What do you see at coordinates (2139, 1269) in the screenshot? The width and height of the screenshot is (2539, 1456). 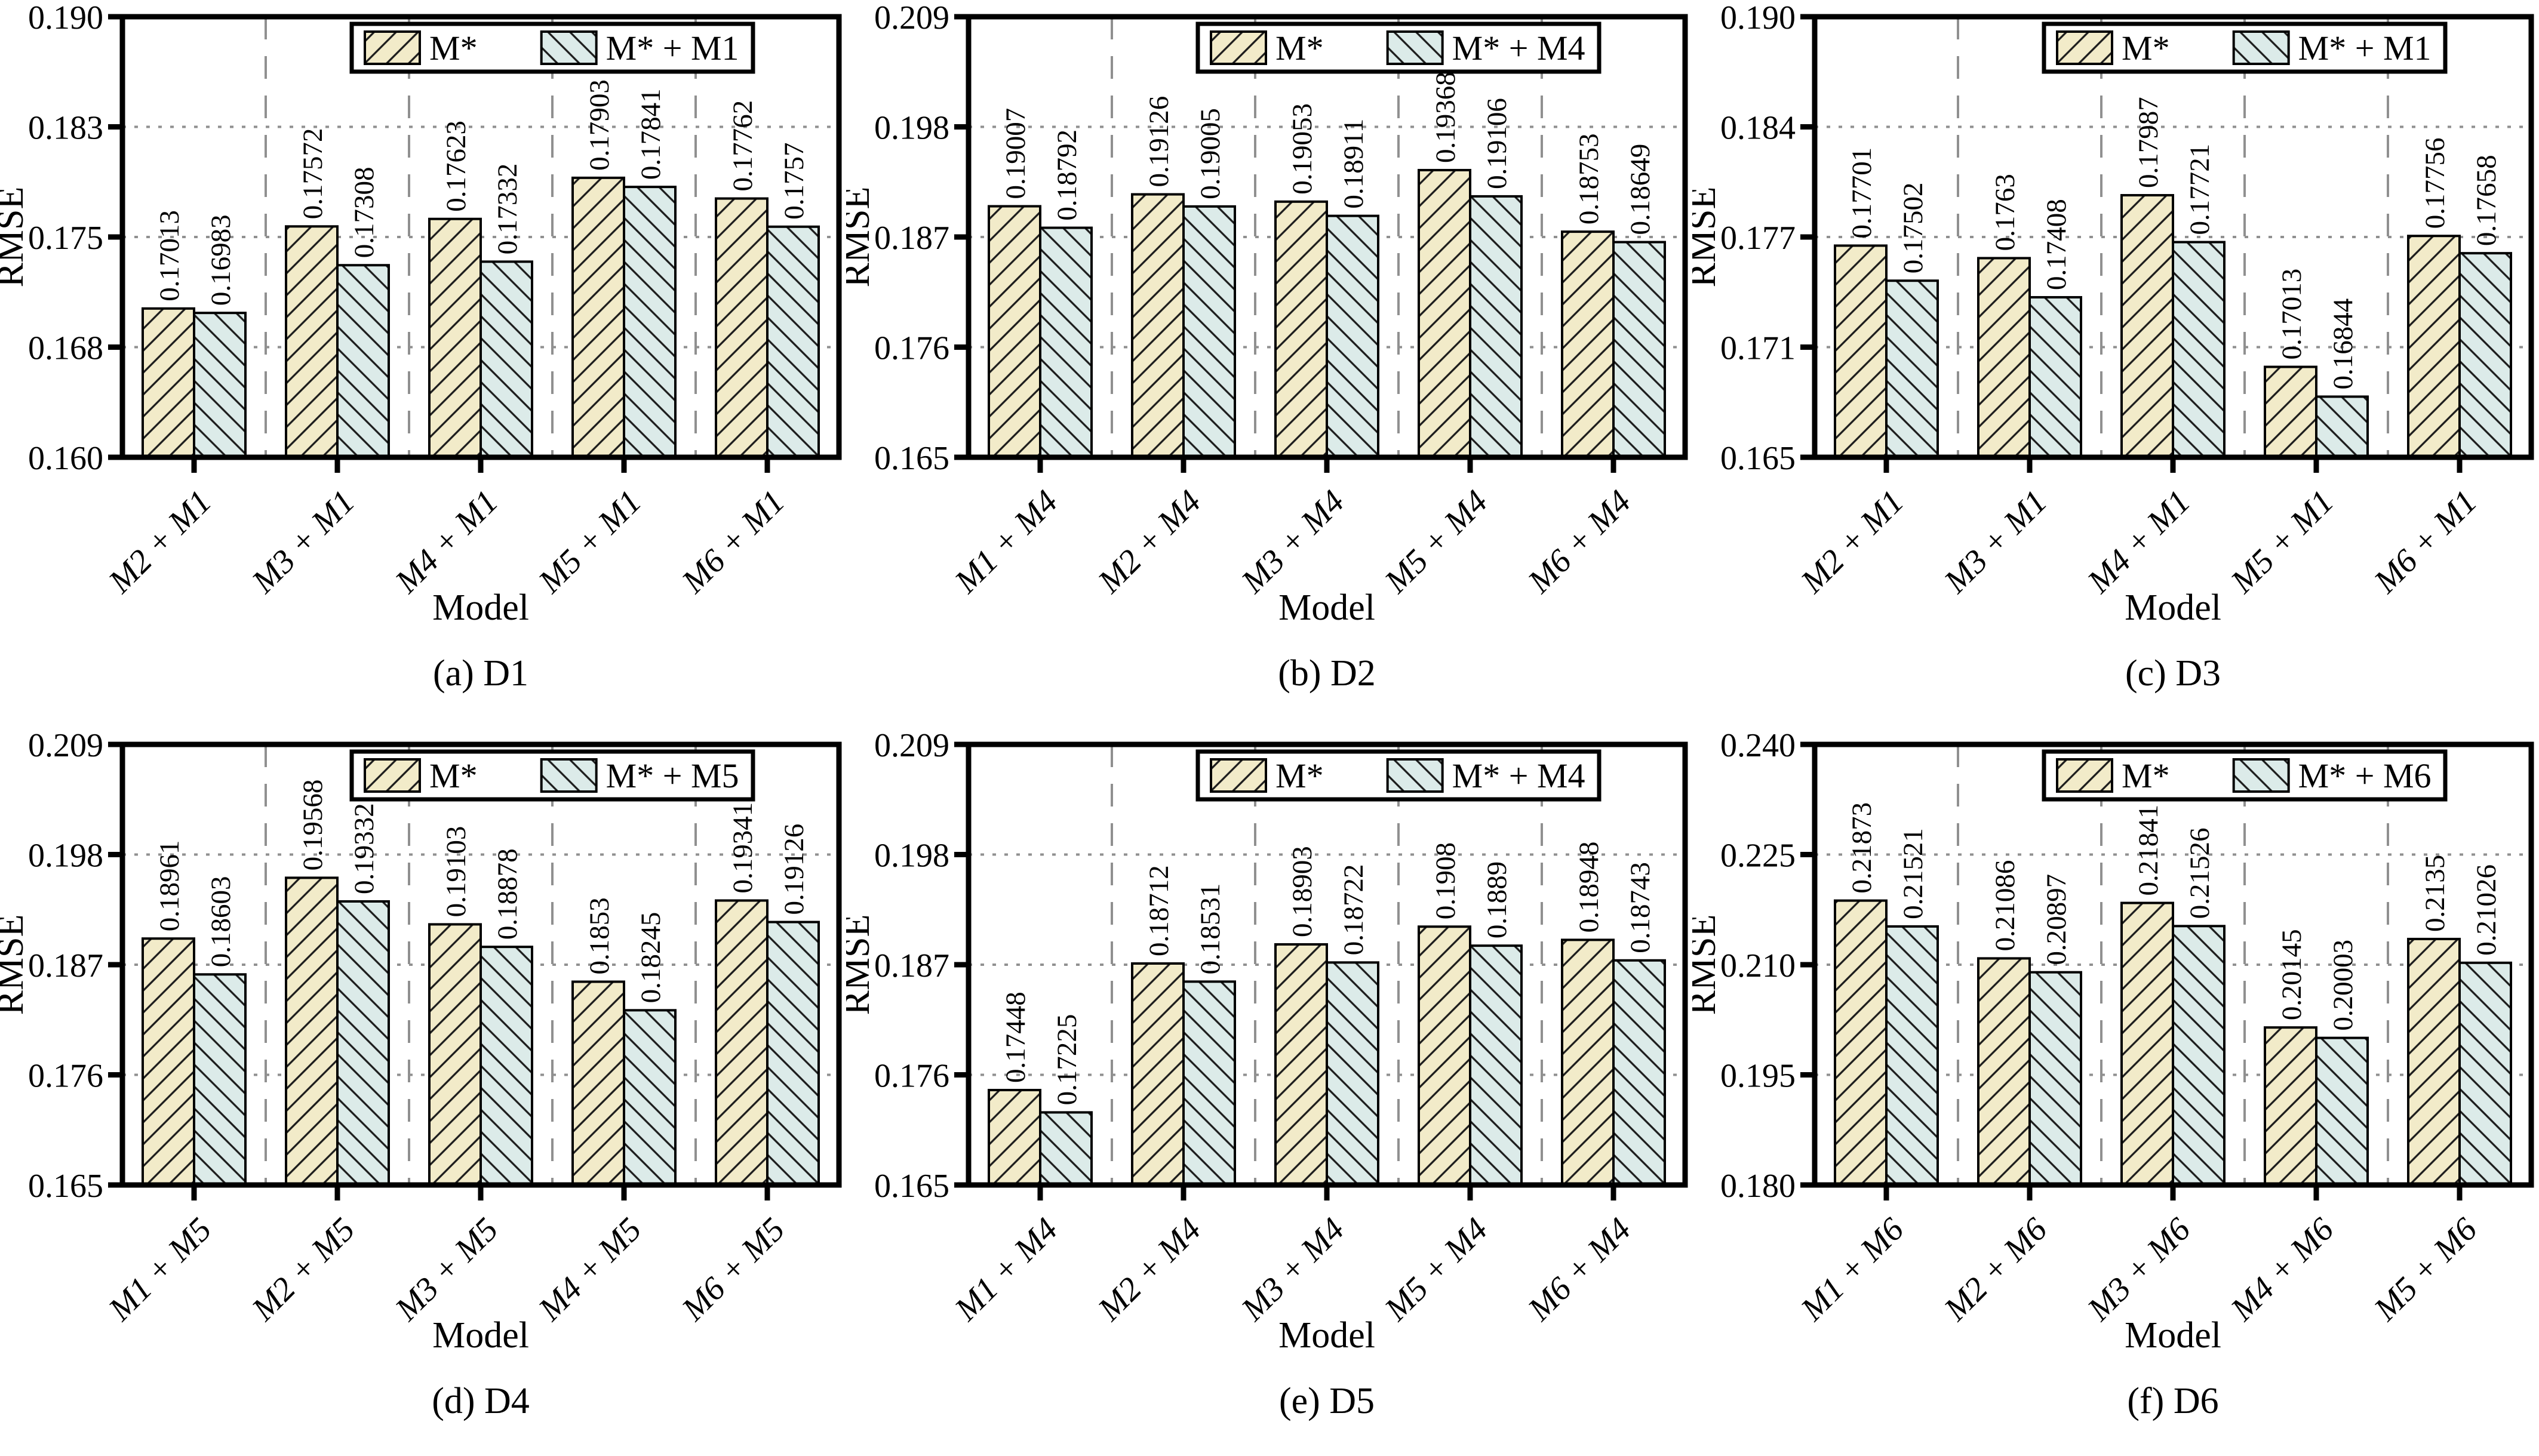 I see `category-label: M3 + M6` at bounding box center [2139, 1269].